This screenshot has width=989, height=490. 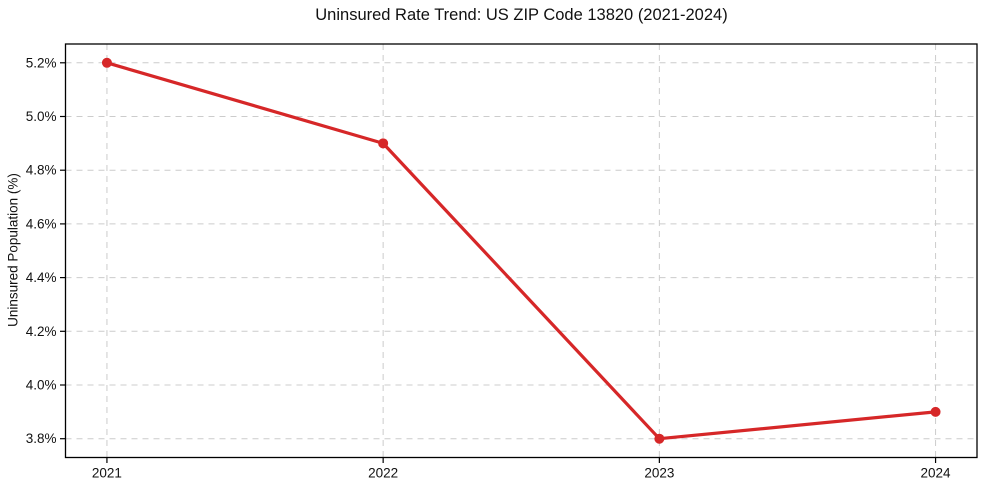 What do you see at coordinates (41, 116) in the screenshot?
I see `y-tick-label: 5.0%` at bounding box center [41, 116].